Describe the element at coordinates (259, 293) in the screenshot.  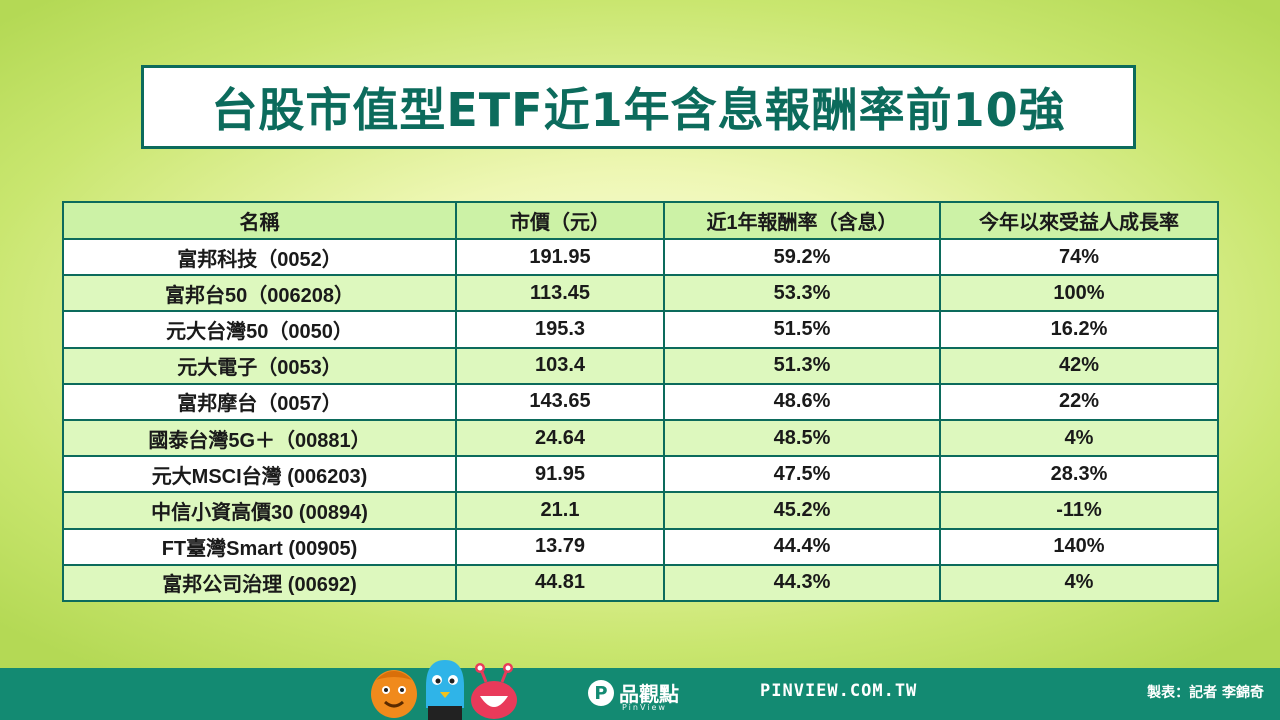
I see `cell-name: 富邦台50（006208）` at that location.